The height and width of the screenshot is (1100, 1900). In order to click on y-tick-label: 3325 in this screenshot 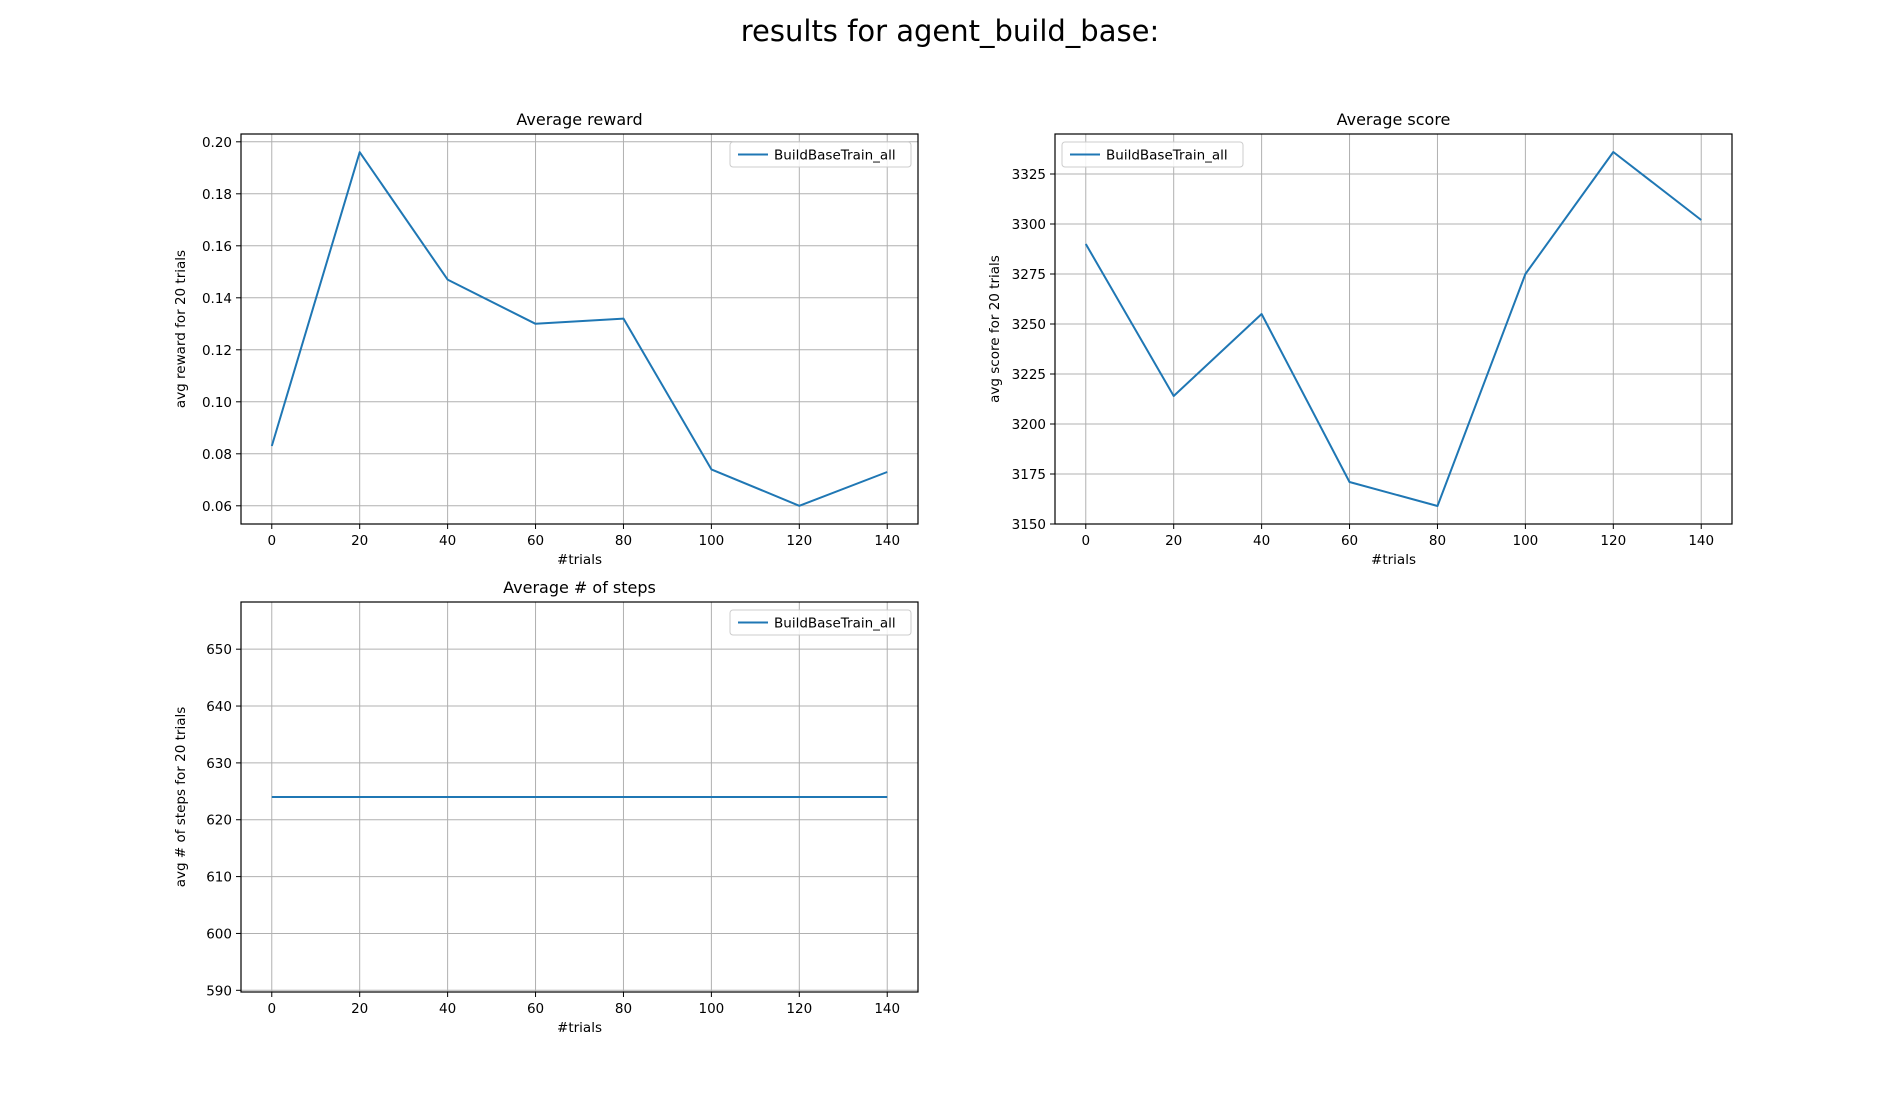, I will do `click(1029, 175)`.